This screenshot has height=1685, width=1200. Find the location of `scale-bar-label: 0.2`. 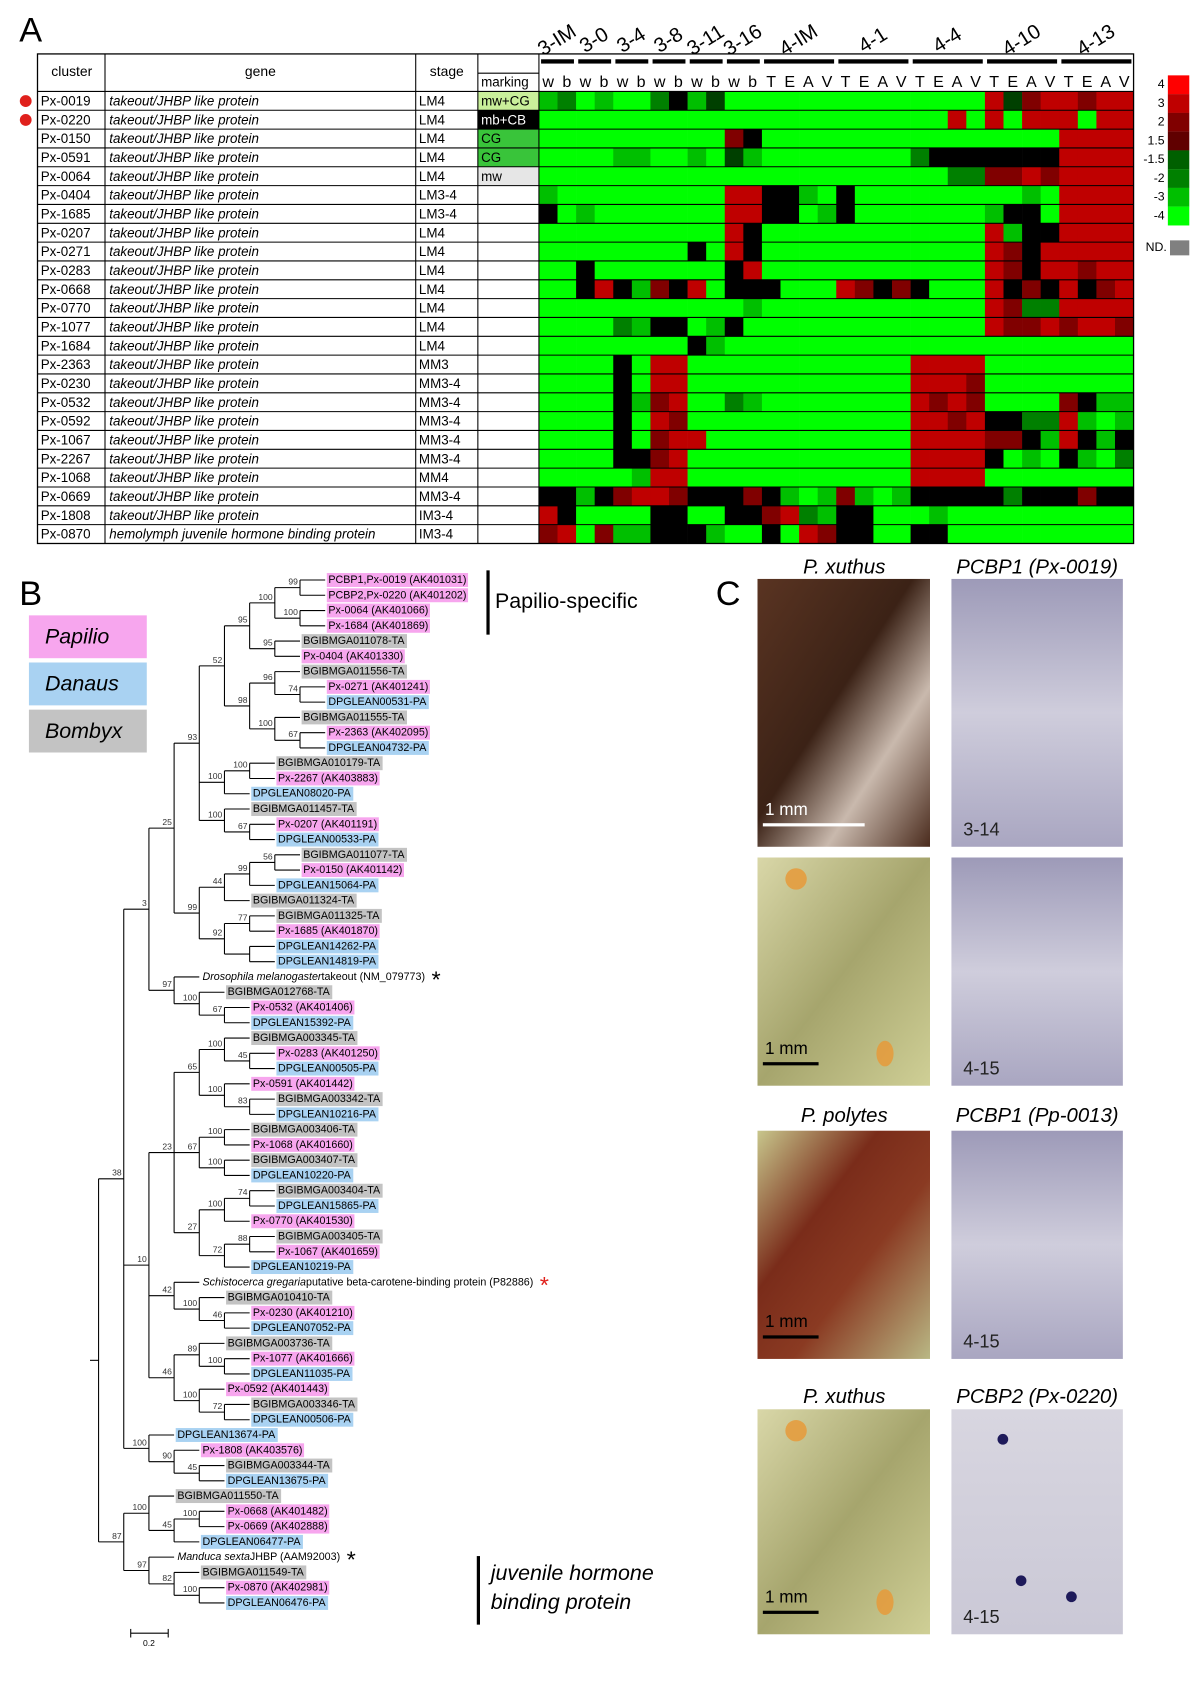

scale-bar-label: 0.2 is located at coordinates (149, 1643).